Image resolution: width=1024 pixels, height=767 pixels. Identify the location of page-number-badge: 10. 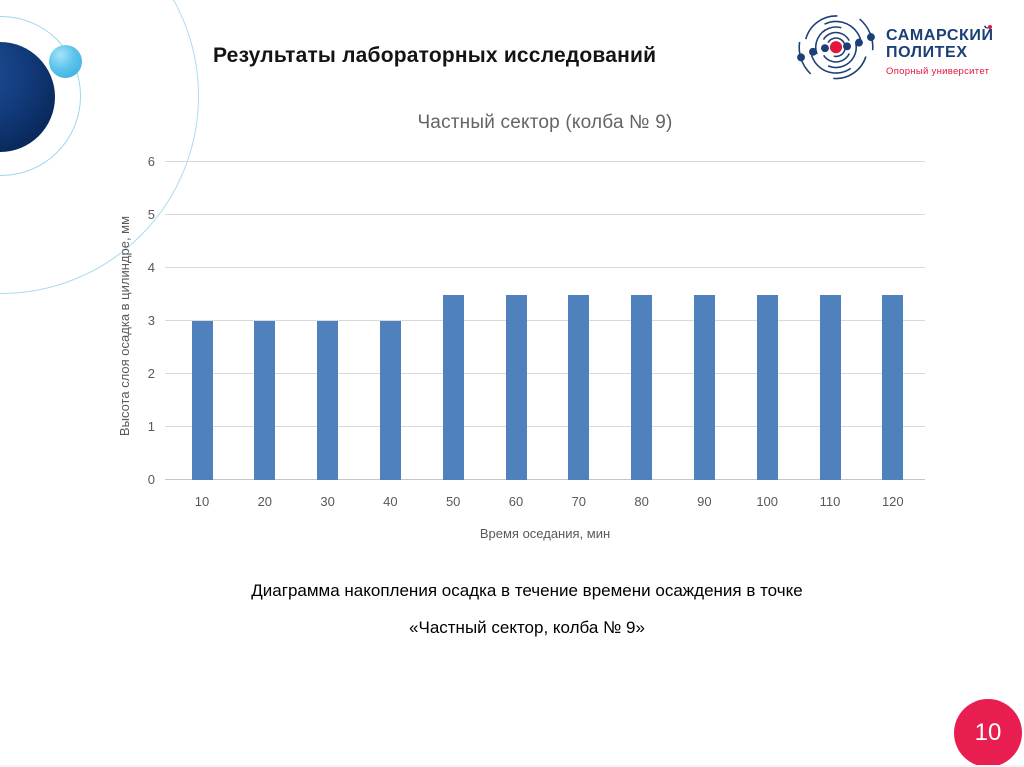
(988, 733).